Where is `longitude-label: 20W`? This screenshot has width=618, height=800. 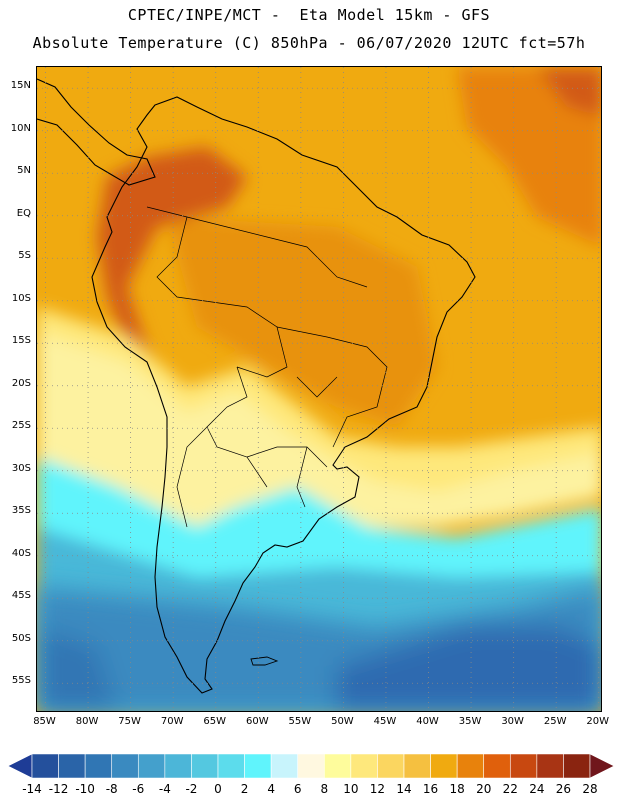
longitude-label: 20W is located at coordinates (598, 721).